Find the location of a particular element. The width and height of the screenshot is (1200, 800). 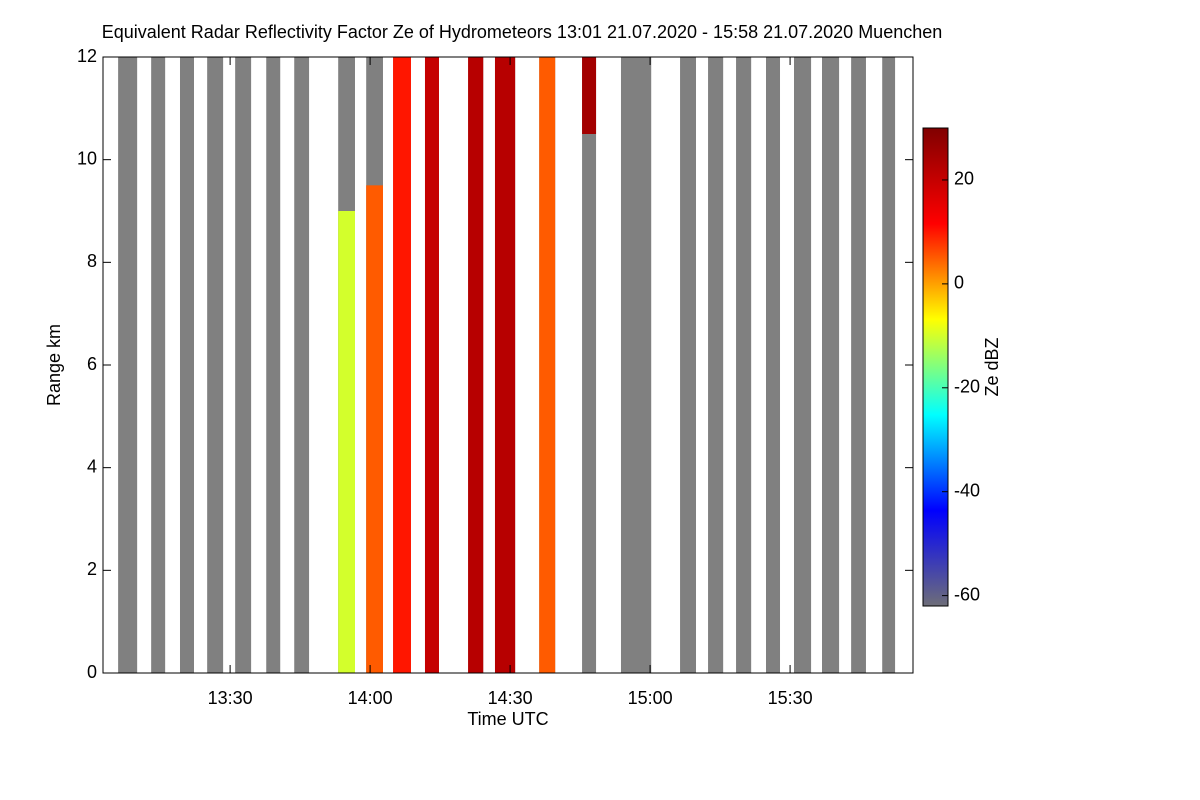

colorbar-label: Ze dBZ is located at coordinates (992, 366).